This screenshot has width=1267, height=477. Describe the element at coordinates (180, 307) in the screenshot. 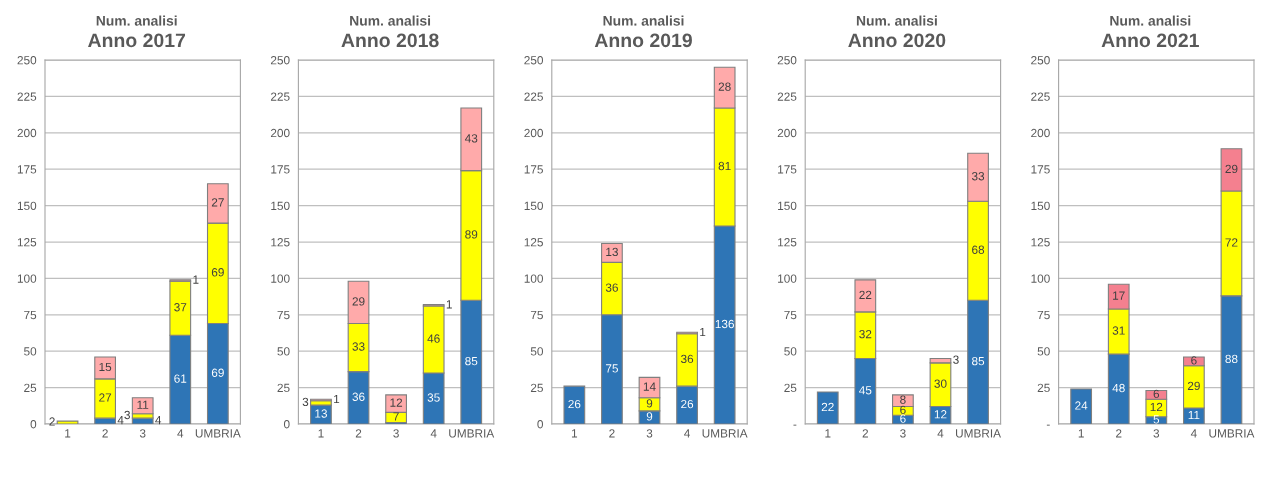

I see `data-label: 37` at that location.